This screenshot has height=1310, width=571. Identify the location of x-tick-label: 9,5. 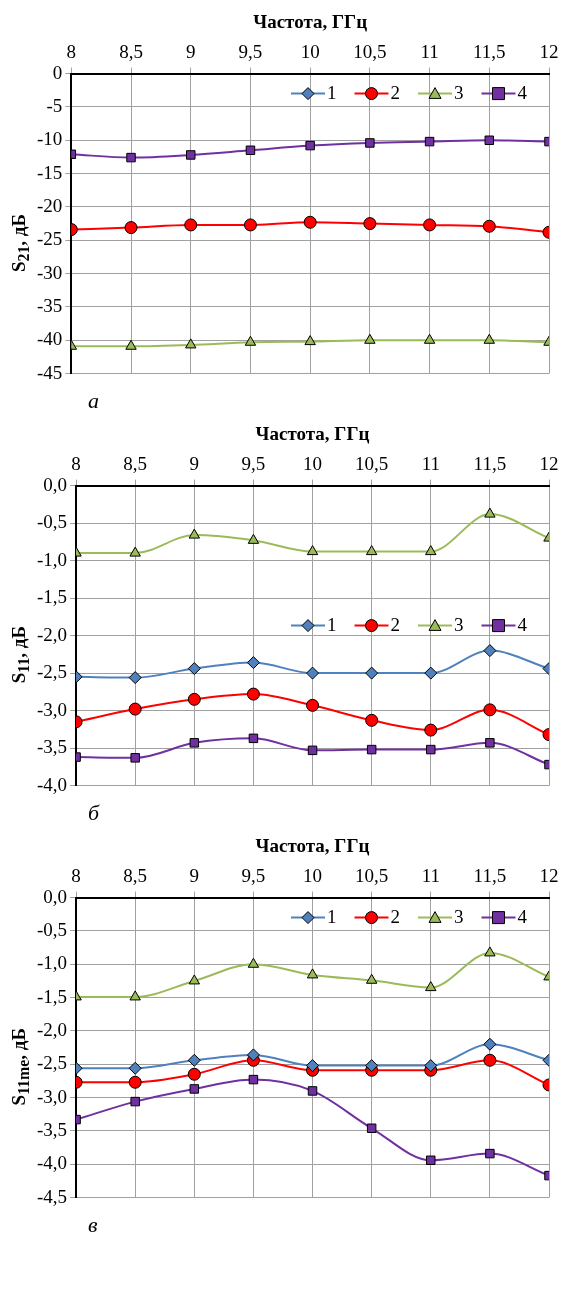
(253, 876).